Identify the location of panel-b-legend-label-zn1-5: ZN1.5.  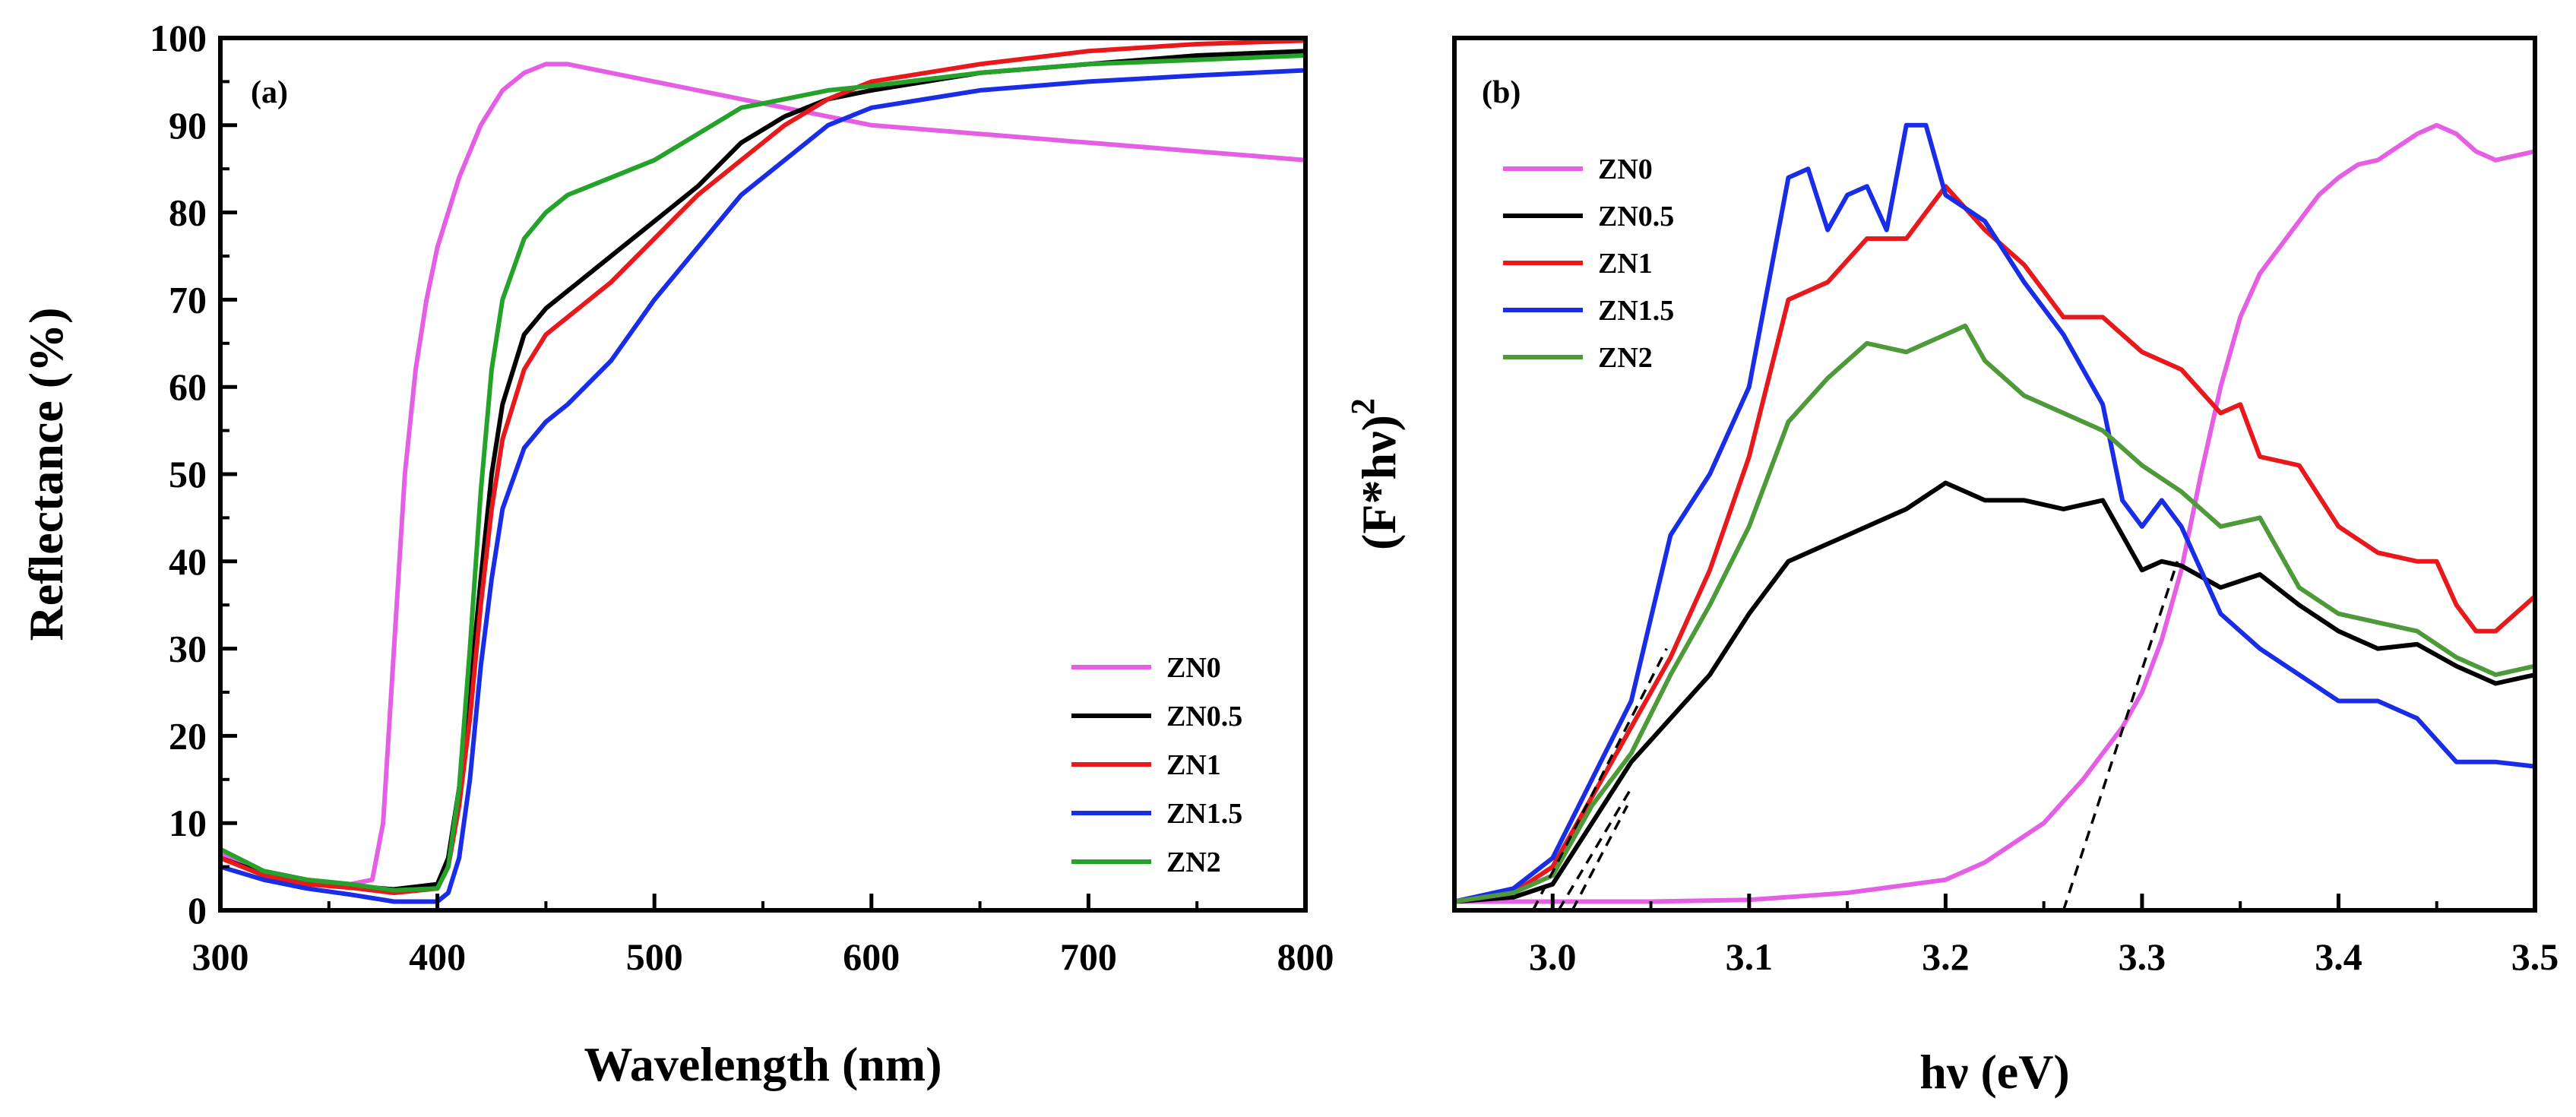
(1636, 311).